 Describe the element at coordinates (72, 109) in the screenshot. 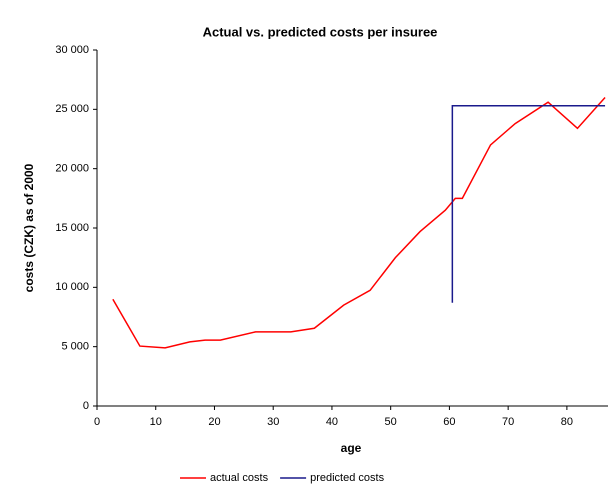

I see `y-tick-label: 25 000` at that location.